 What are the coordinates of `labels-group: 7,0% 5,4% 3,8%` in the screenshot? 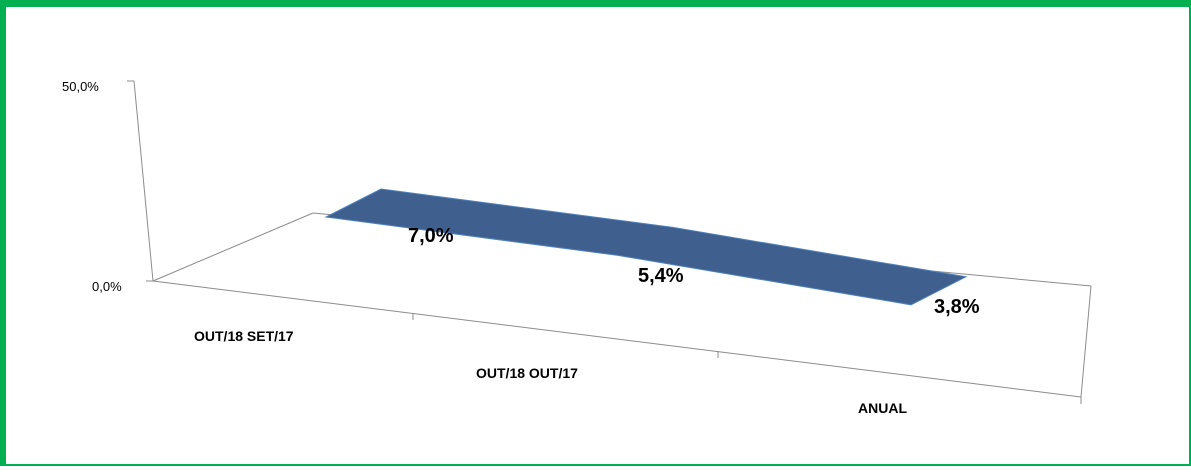 It's located at (694, 271).